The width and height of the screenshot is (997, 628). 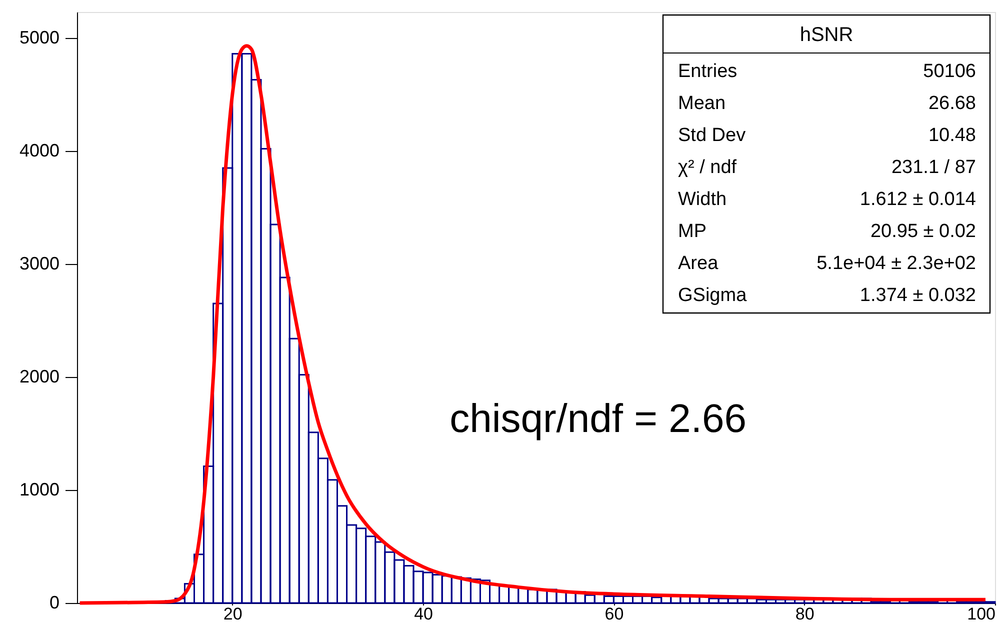 What do you see at coordinates (39, 150) in the screenshot?
I see `y-tick-label: 4000` at bounding box center [39, 150].